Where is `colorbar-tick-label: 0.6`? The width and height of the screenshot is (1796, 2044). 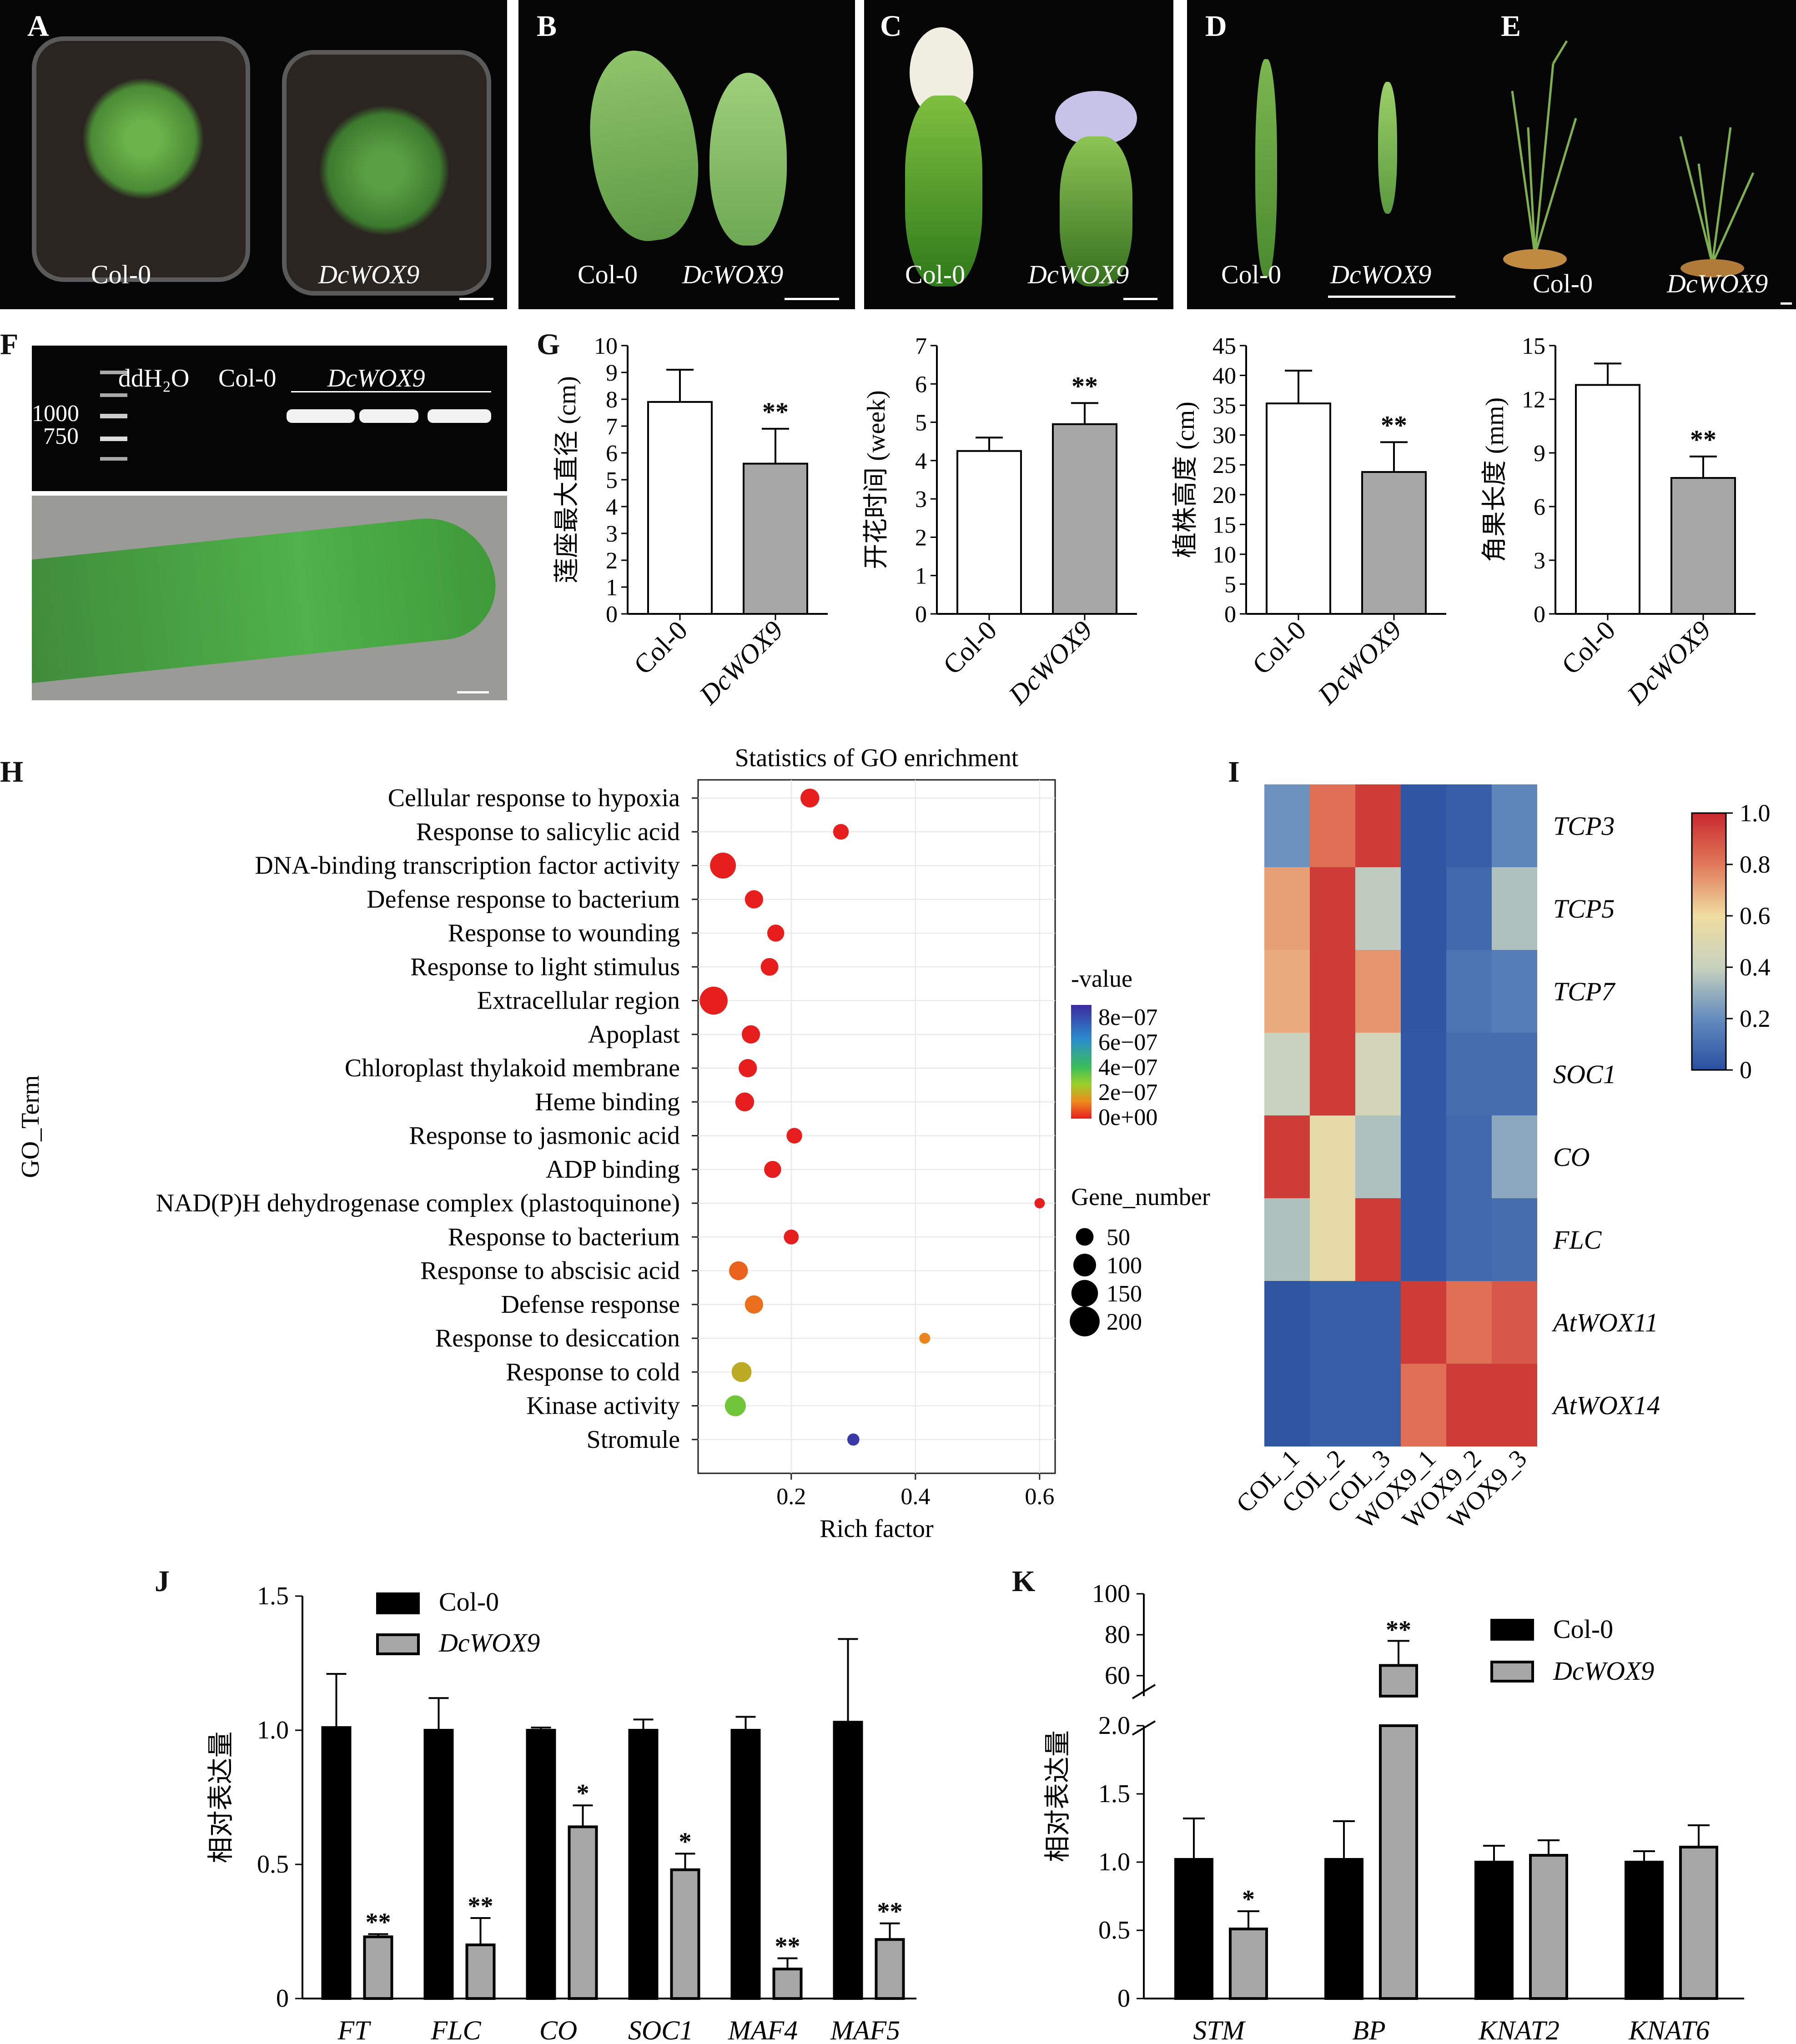 colorbar-tick-label: 0.6 is located at coordinates (1755, 916).